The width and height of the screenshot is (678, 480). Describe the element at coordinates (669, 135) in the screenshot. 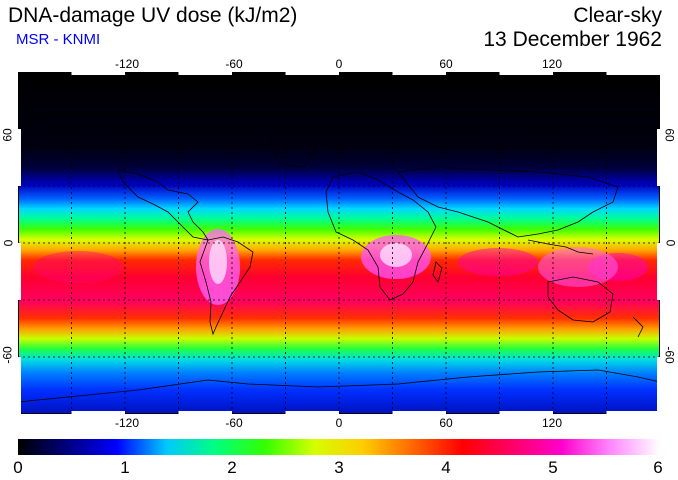

I see `lat-tick-right: 60` at that location.